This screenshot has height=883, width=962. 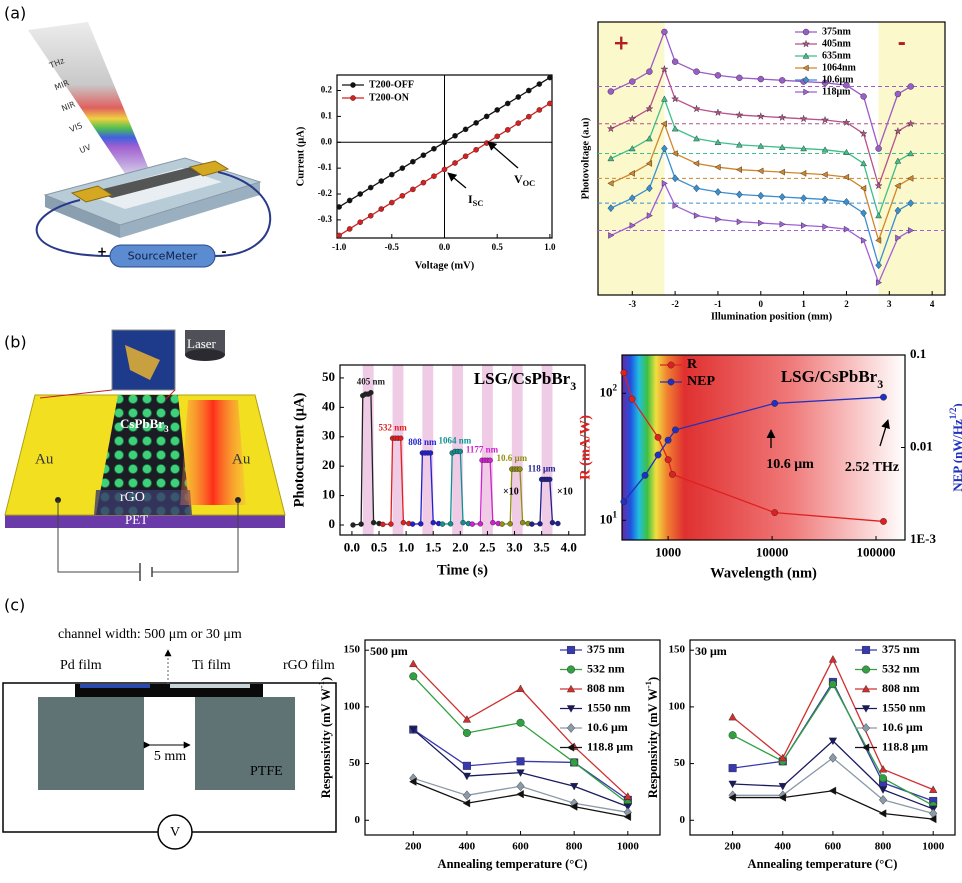 What do you see at coordinates (327, 141) in the screenshot?
I see `y-tick-label: 0.0` at bounding box center [327, 141].